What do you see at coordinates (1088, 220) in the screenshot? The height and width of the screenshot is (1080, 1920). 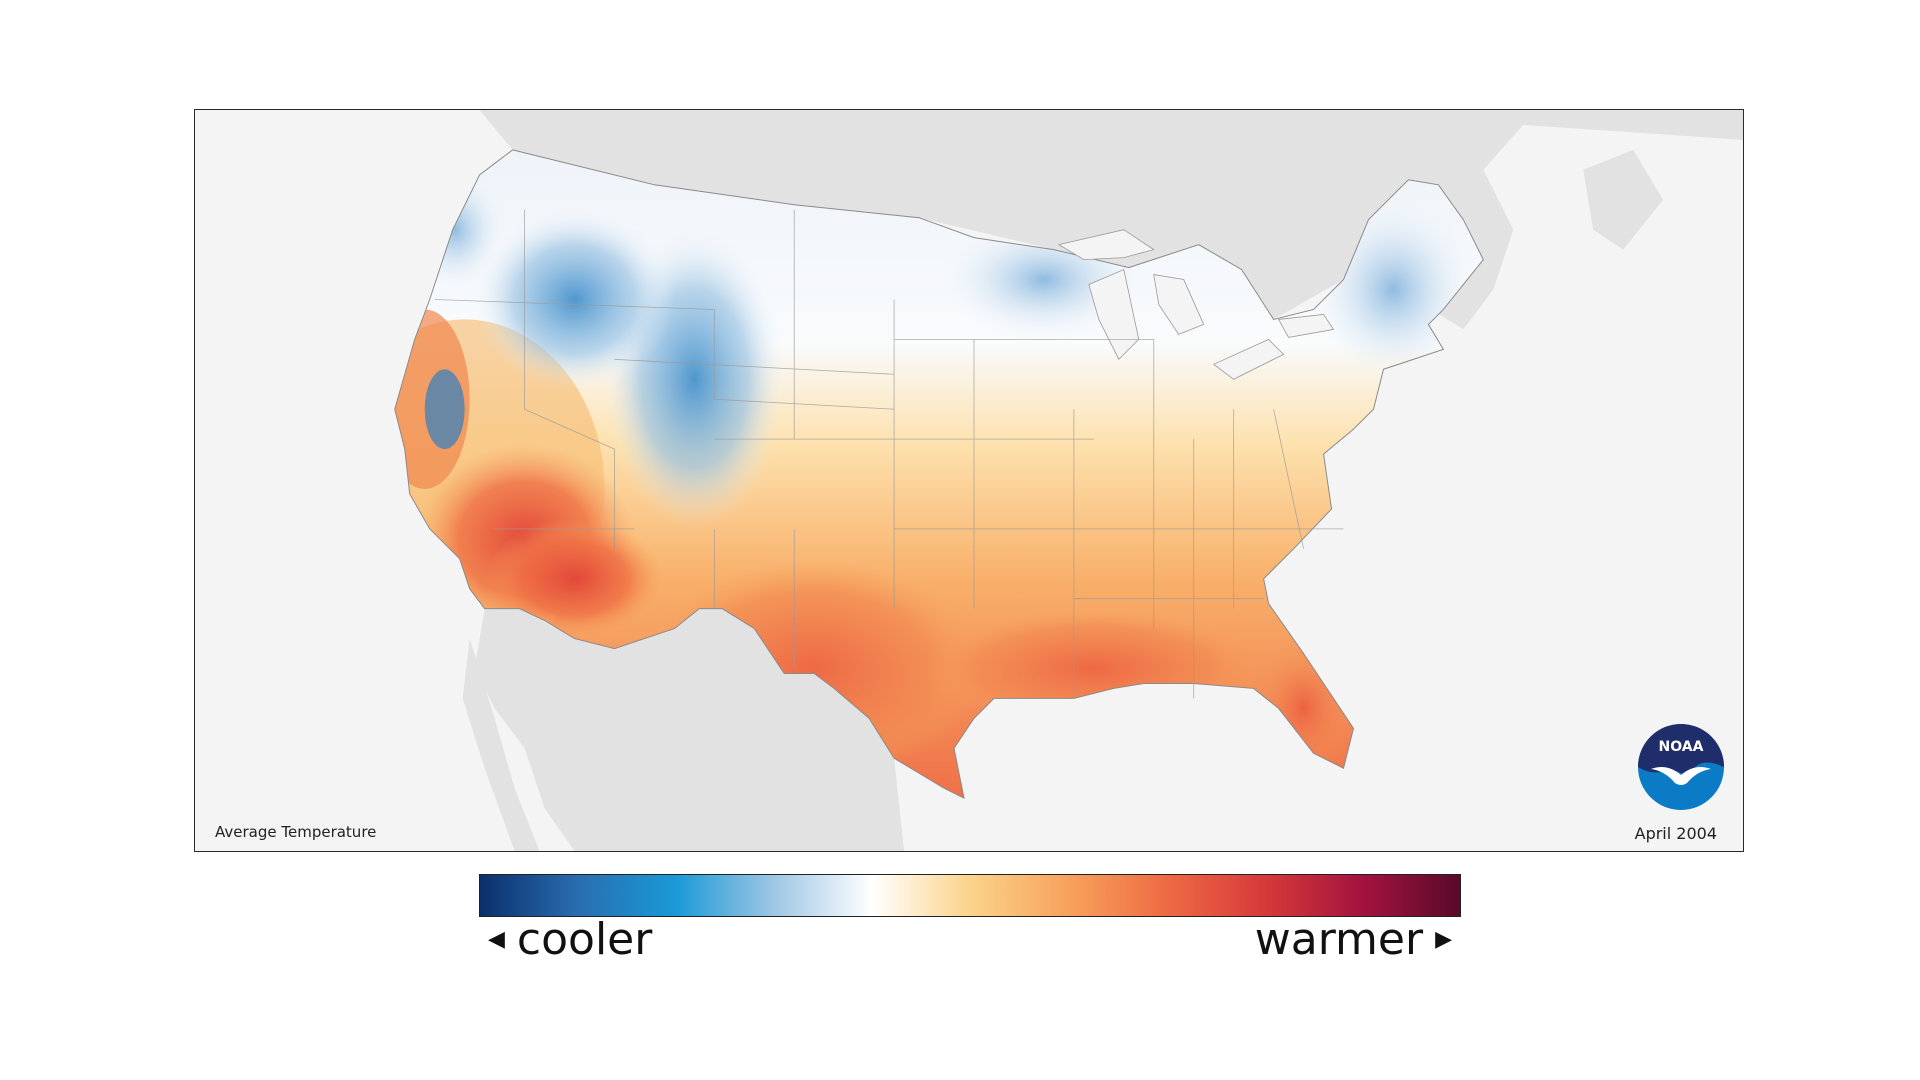 I see `canada-land` at bounding box center [1088, 220].